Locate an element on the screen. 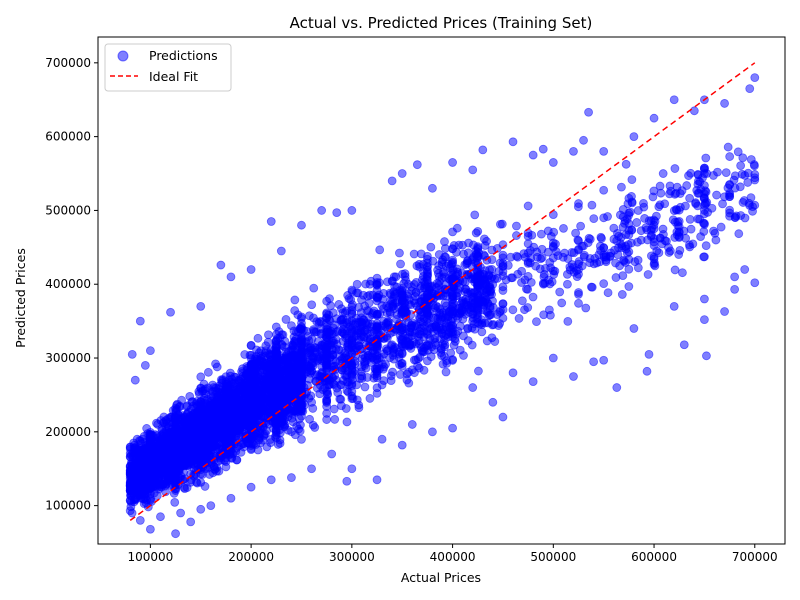 The width and height of the screenshot is (800, 600). x-axis-label: Actual Prices is located at coordinates (441, 577).